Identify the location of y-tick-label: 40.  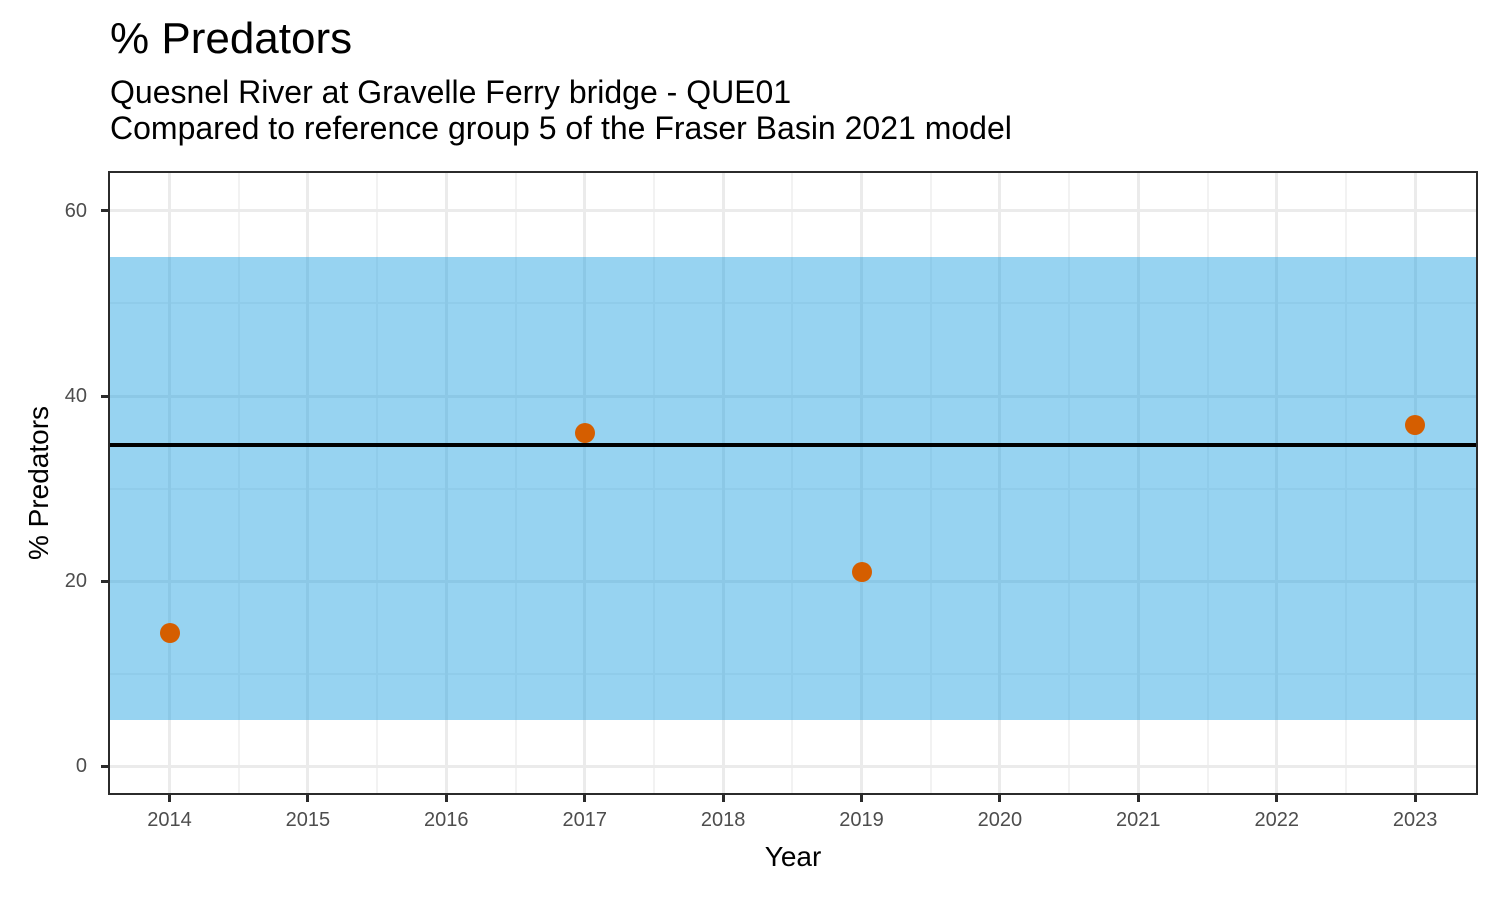
(75, 396).